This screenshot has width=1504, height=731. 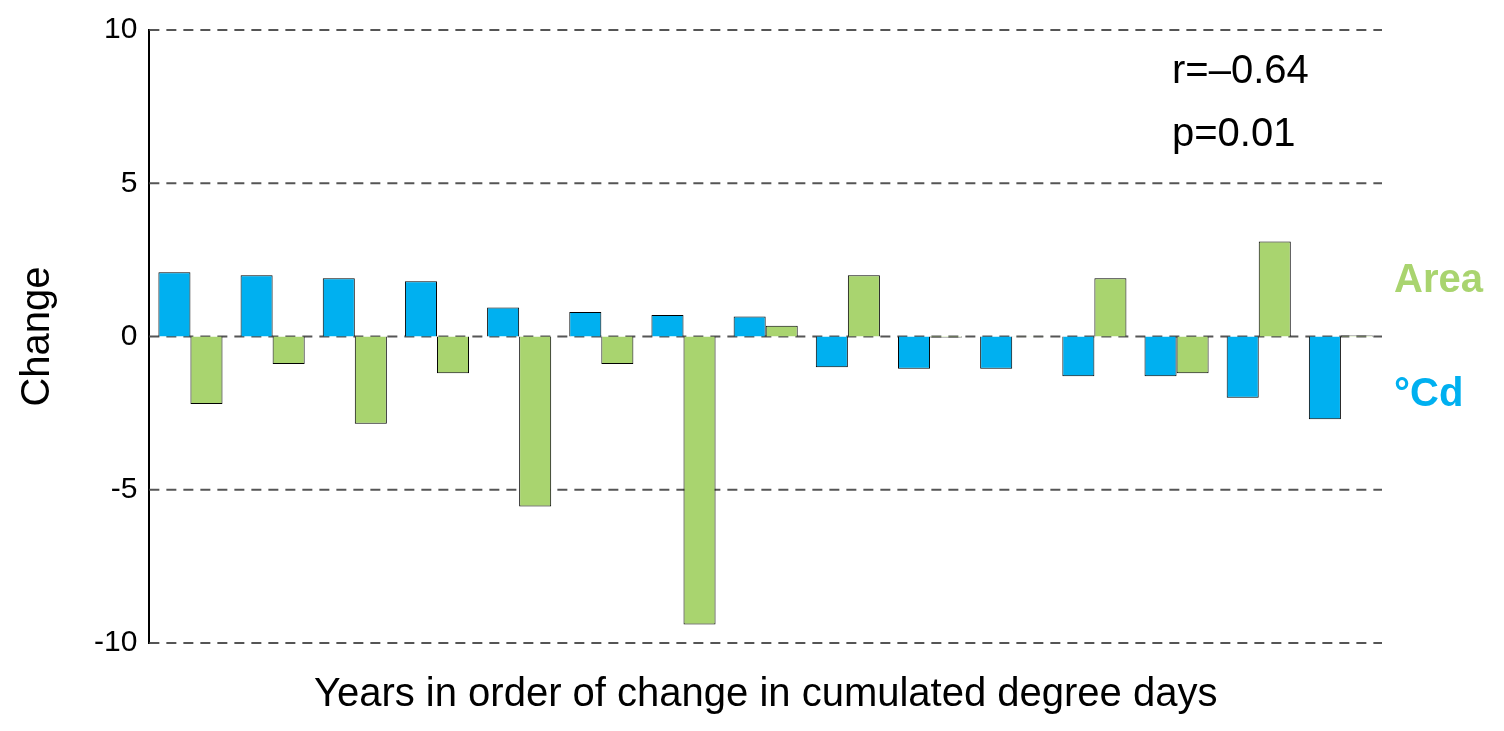 What do you see at coordinates (1429, 391) in the screenshot?
I see `series-label: °Cd` at bounding box center [1429, 391].